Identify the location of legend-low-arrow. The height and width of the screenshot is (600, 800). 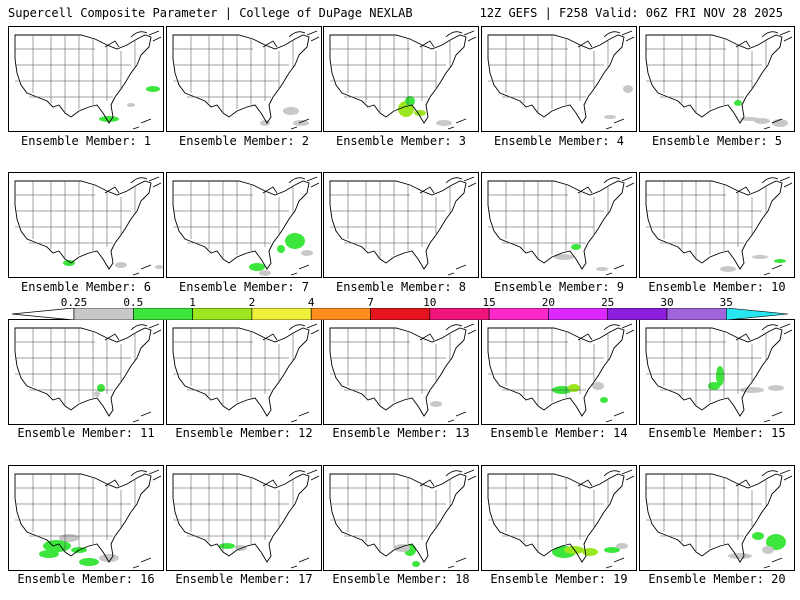
(43, 314).